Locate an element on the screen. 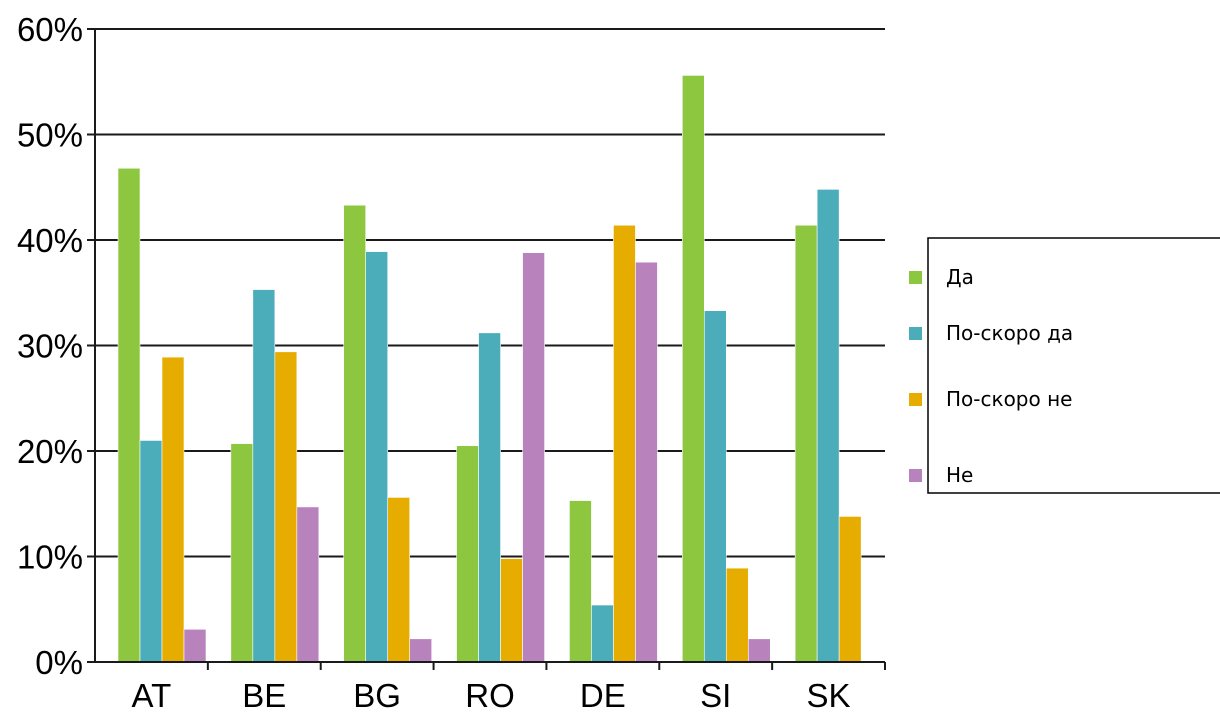 The height and width of the screenshot is (717, 1220). legend-label: Да is located at coordinates (960, 277).